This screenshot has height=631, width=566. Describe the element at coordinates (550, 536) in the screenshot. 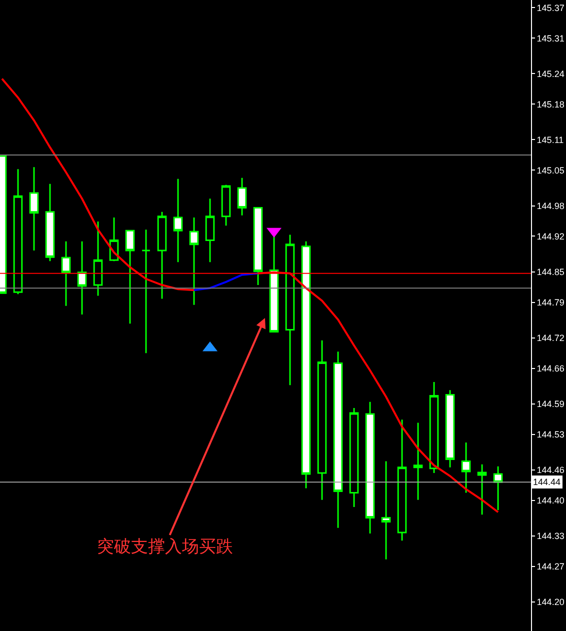

I see `y-tick-label: 144.33` at that location.